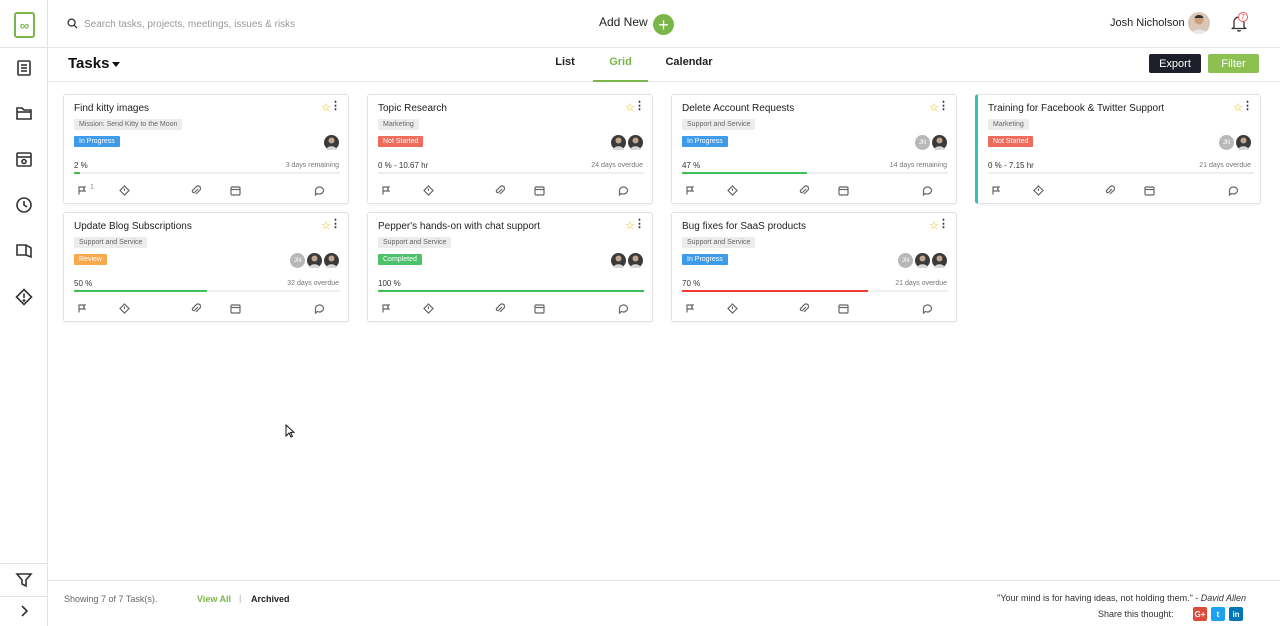  Describe the element at coordinates (744, 226) in the screenshot. I see `task-title: Bug fixes for SaaS products` at that location.